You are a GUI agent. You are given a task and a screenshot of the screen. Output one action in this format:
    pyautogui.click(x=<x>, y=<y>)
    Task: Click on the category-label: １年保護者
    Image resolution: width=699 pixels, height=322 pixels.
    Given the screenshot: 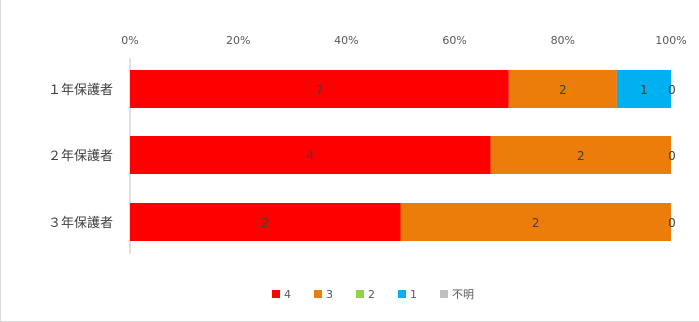 What is the action you would take?
    pyautogui.click(x=80, y=90)
    